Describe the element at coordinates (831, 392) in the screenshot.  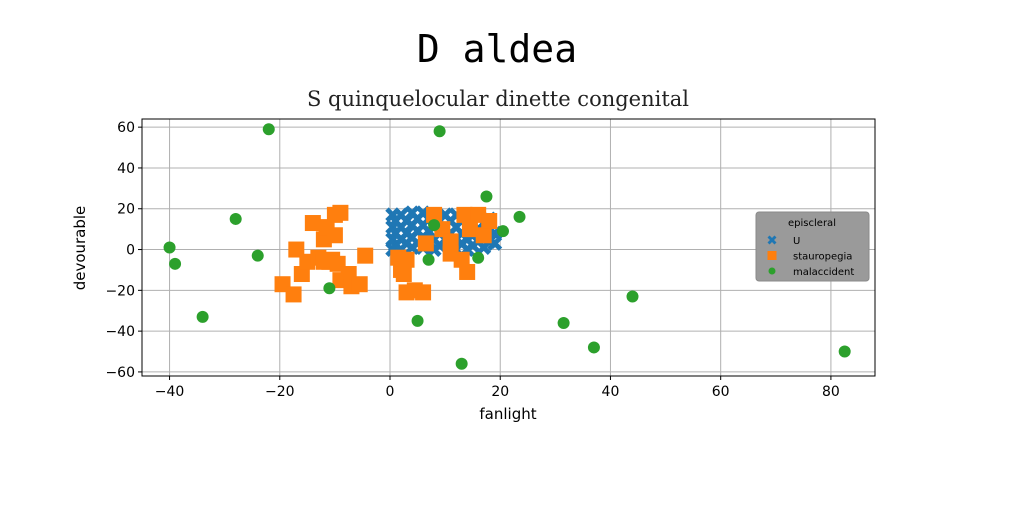
I see `x-tick-label: 80` at that location.